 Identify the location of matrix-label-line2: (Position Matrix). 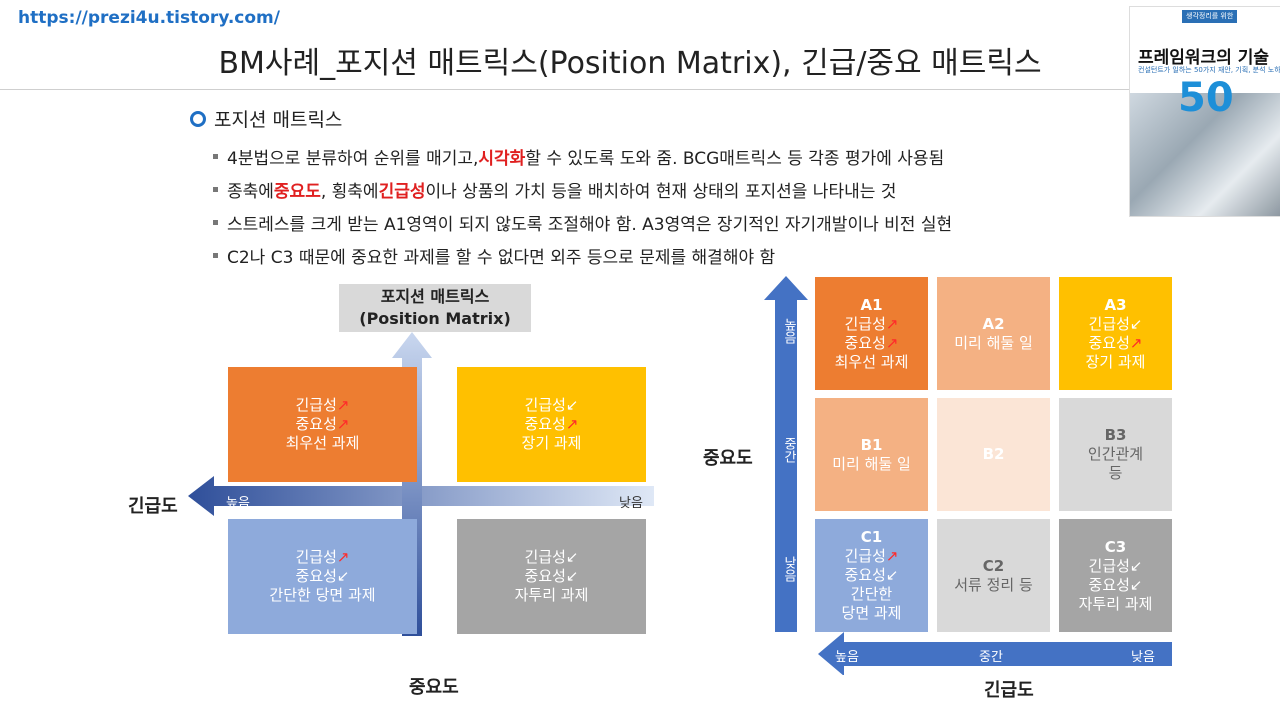
(435, 318).